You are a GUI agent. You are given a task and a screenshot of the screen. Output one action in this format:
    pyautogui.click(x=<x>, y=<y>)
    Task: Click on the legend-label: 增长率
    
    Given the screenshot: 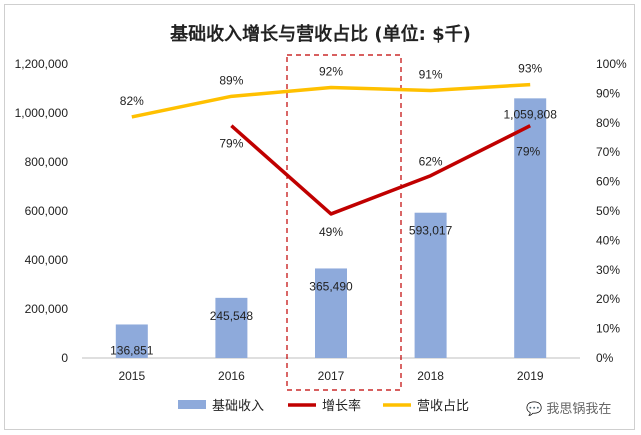 What is the action you would take?
    pyautogui.click(x=341, y=406)
    